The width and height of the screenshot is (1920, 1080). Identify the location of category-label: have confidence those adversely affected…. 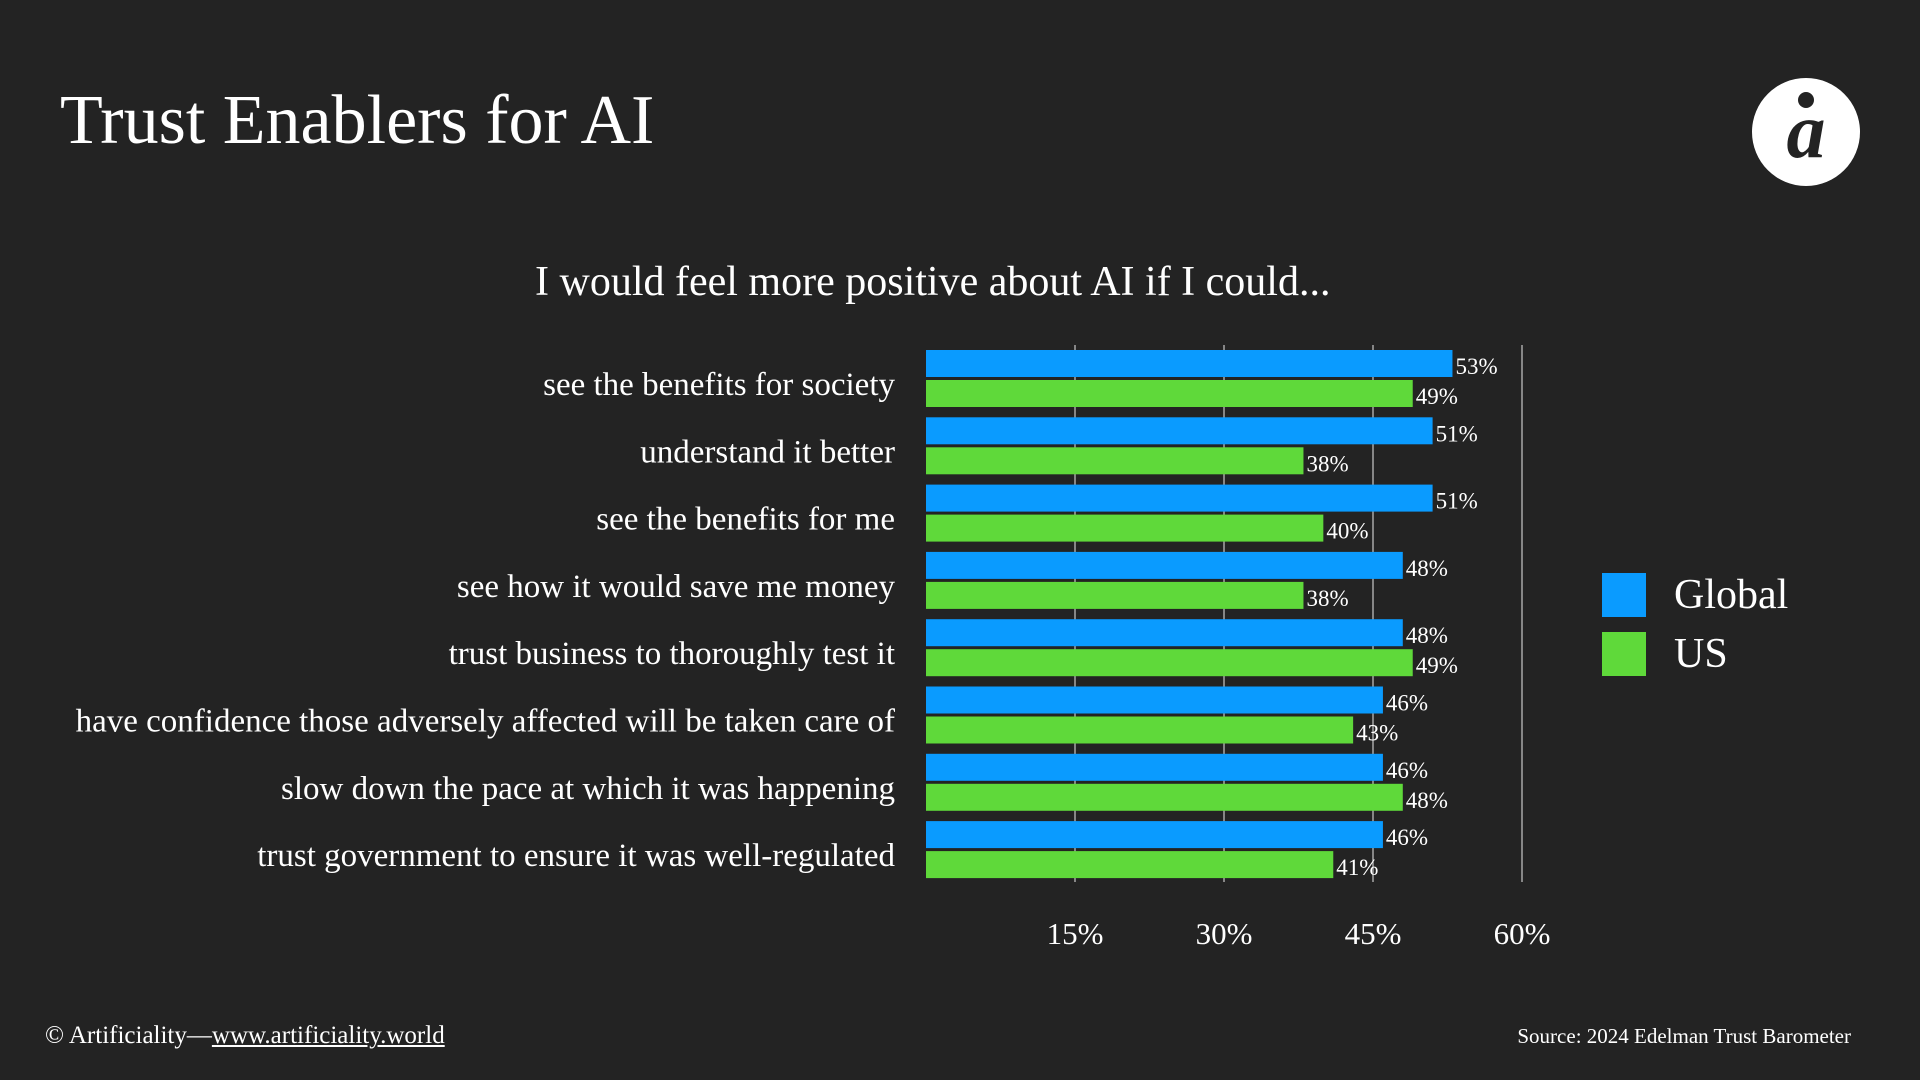
(485, 722).